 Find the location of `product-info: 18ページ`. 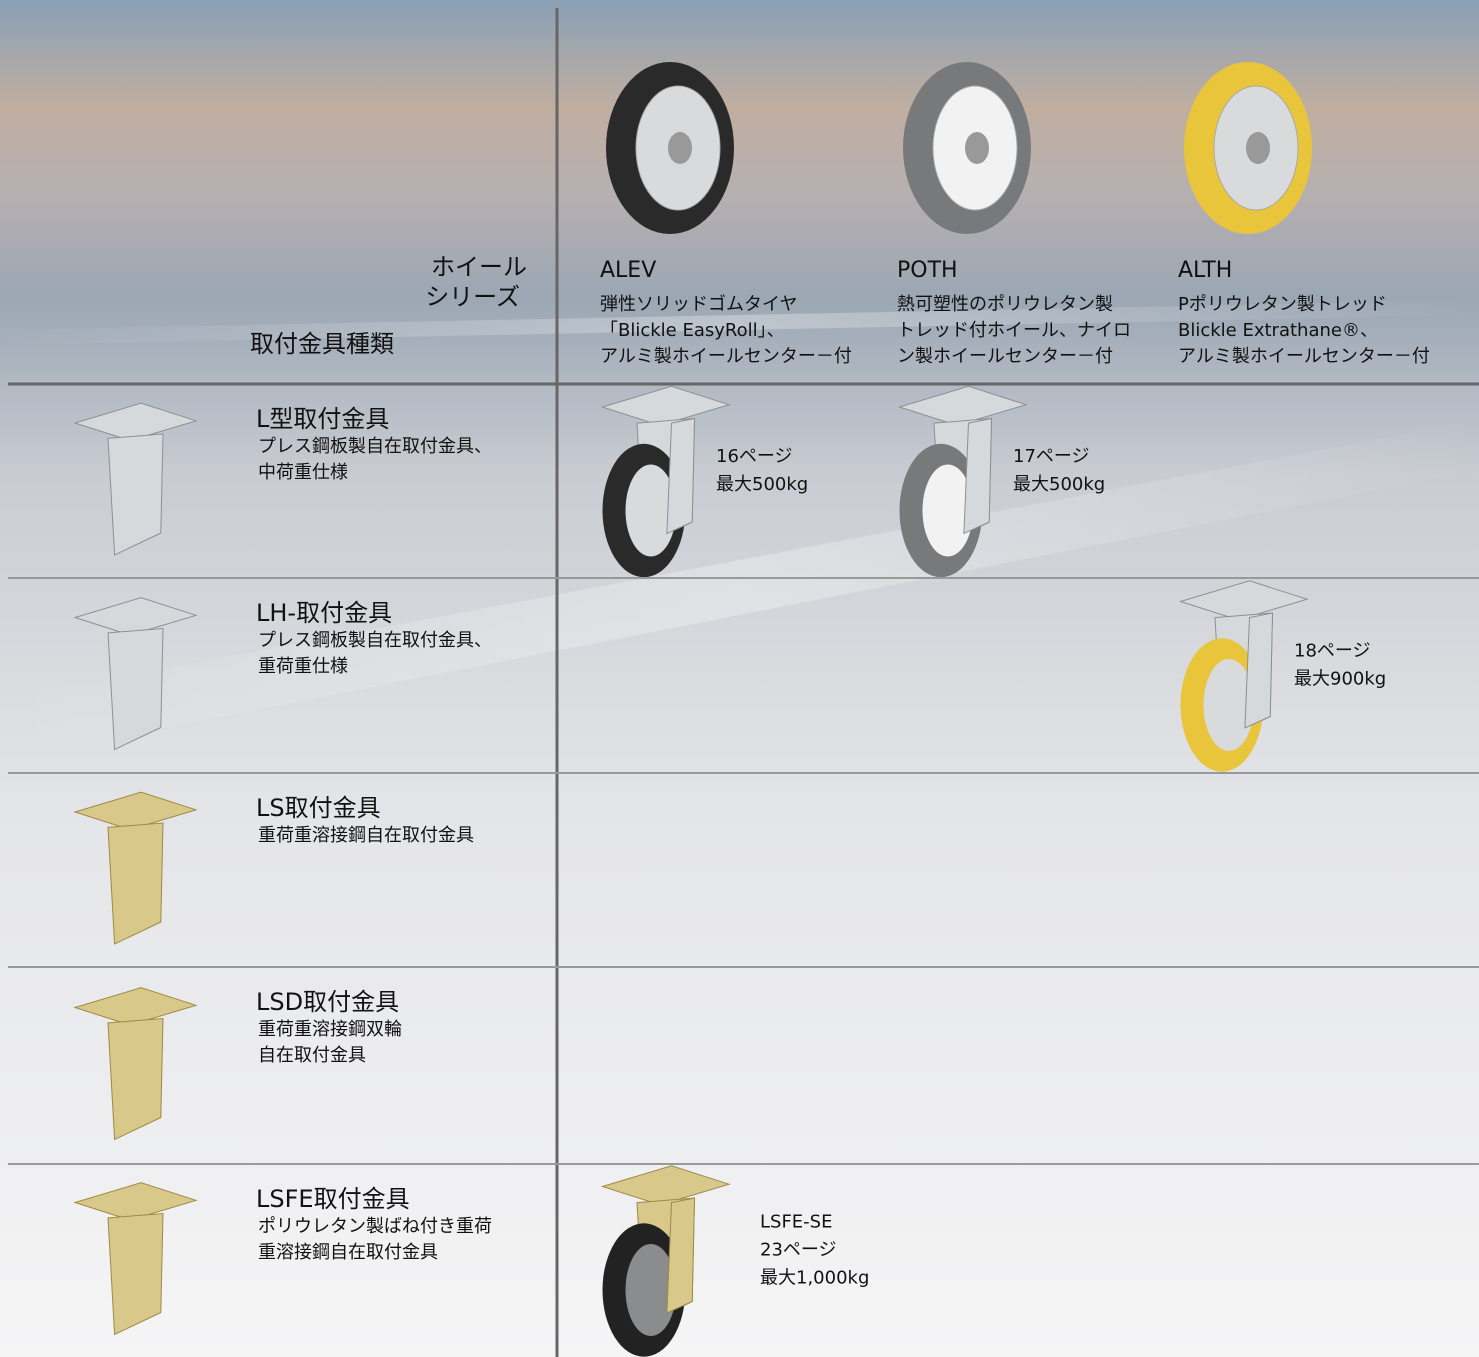

product-info: 18ページ is located at coordinates (1332, 651).